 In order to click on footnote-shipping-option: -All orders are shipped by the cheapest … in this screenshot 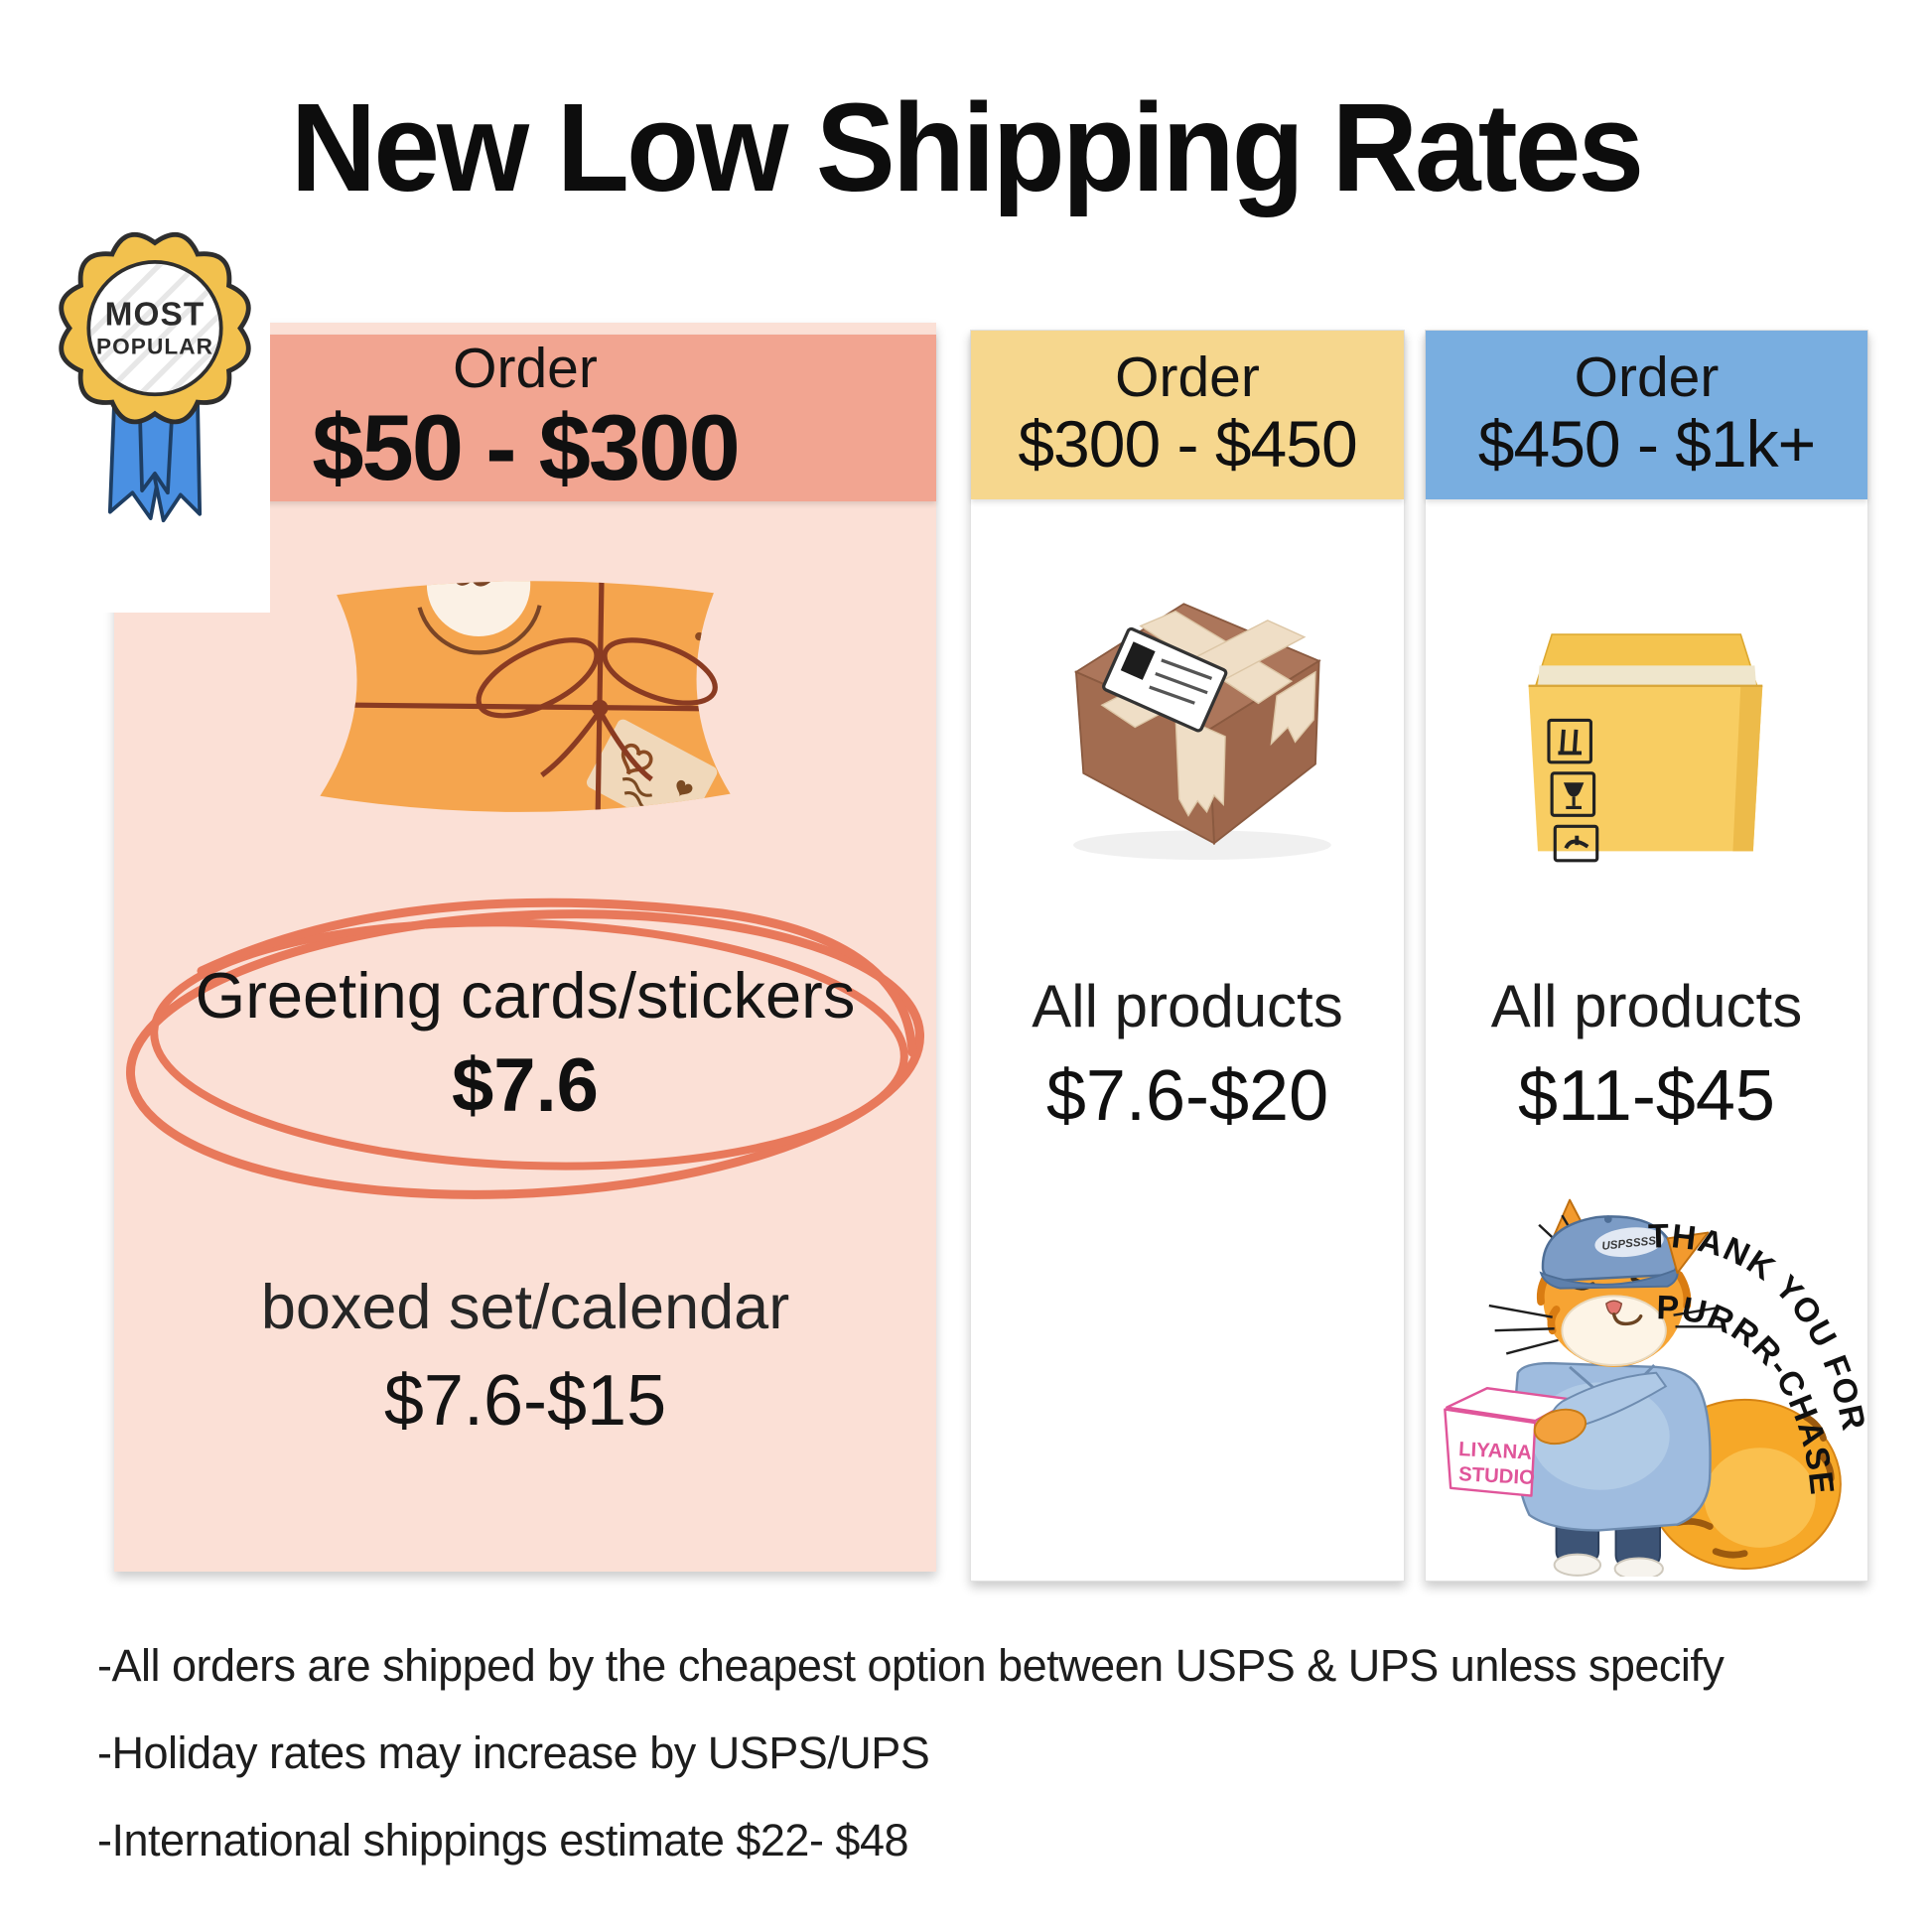, I will do `click(911, 1666)`.